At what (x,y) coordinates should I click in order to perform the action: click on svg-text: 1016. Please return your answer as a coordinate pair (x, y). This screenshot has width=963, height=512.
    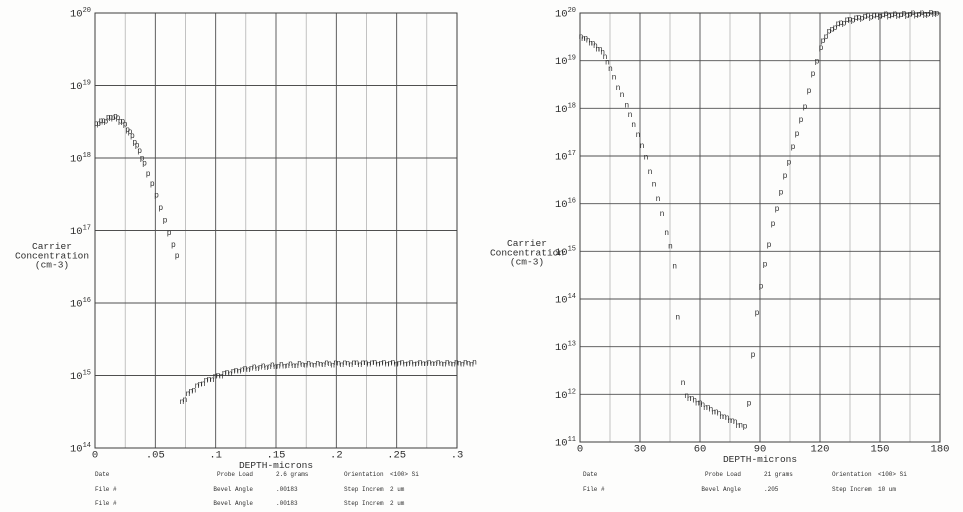
    Looking at the image, I should click on (565, 205).